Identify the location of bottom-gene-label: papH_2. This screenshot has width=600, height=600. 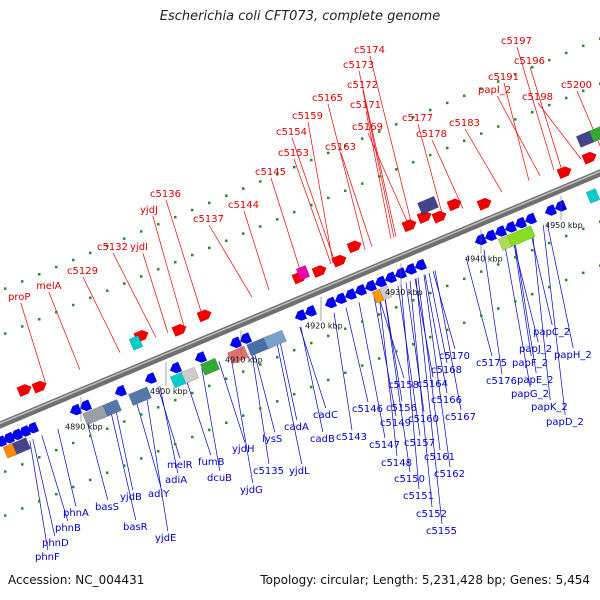
(573, 355).